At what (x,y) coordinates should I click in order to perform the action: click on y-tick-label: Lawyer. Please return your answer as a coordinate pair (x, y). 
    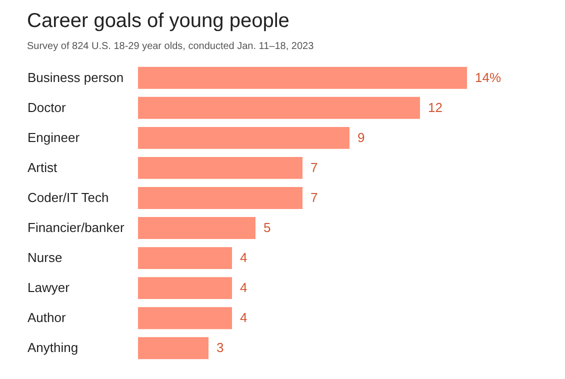
    Looking at the image, I should click on (49, 288).